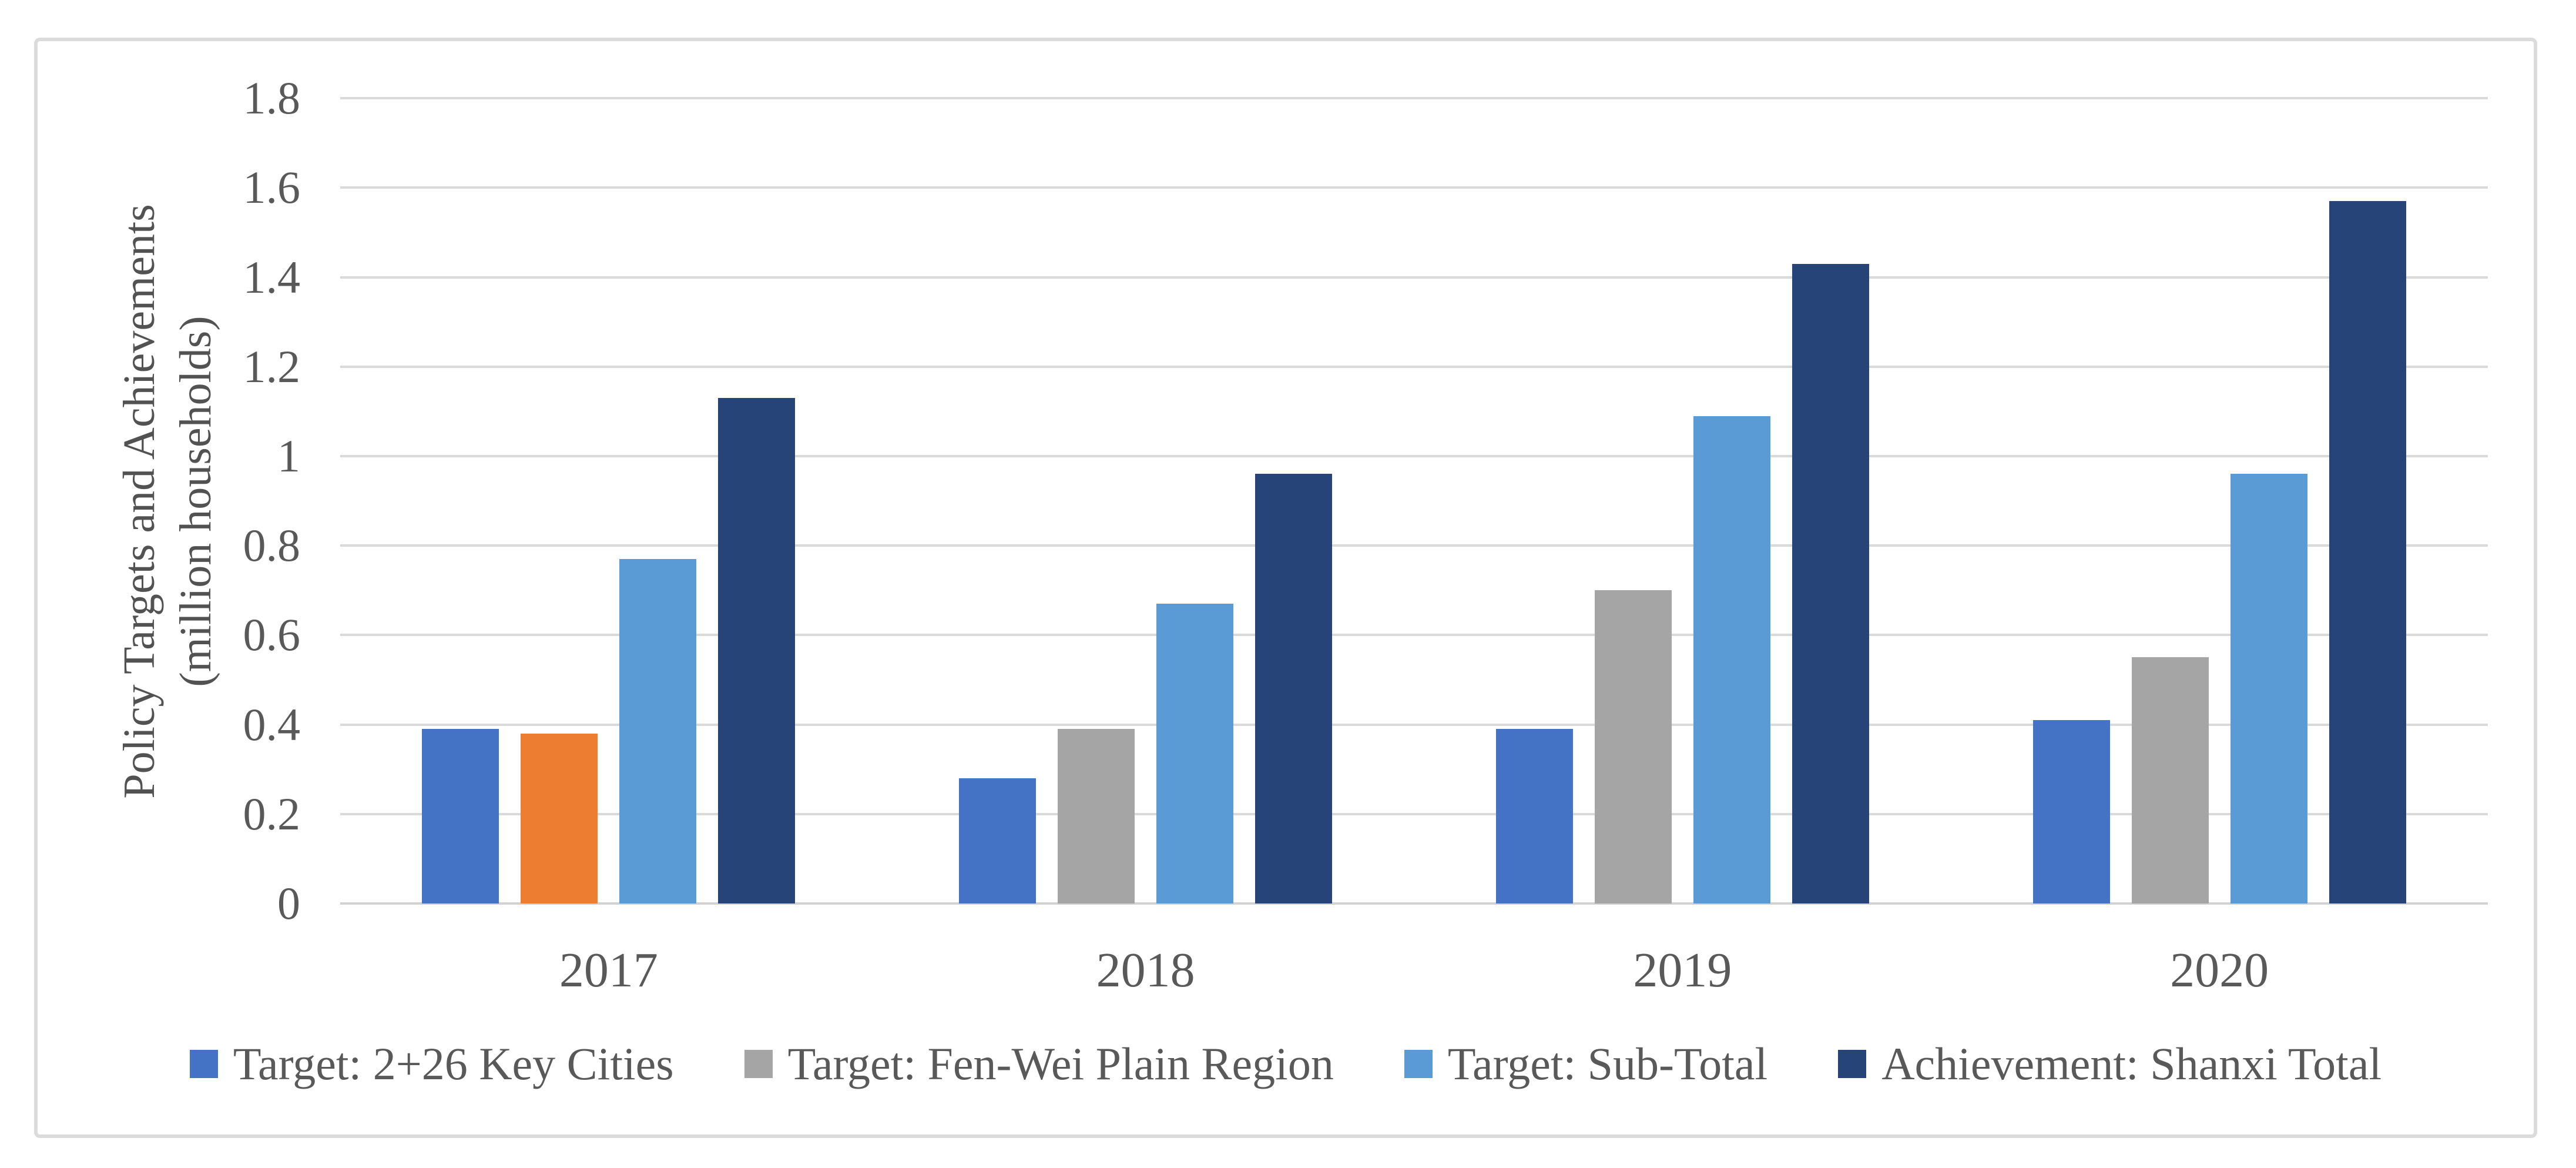  What do you see at coordinates (272, 635) in the screenshot?
I see `y-tick-label: 0.6` at bounding box center [272, 635].